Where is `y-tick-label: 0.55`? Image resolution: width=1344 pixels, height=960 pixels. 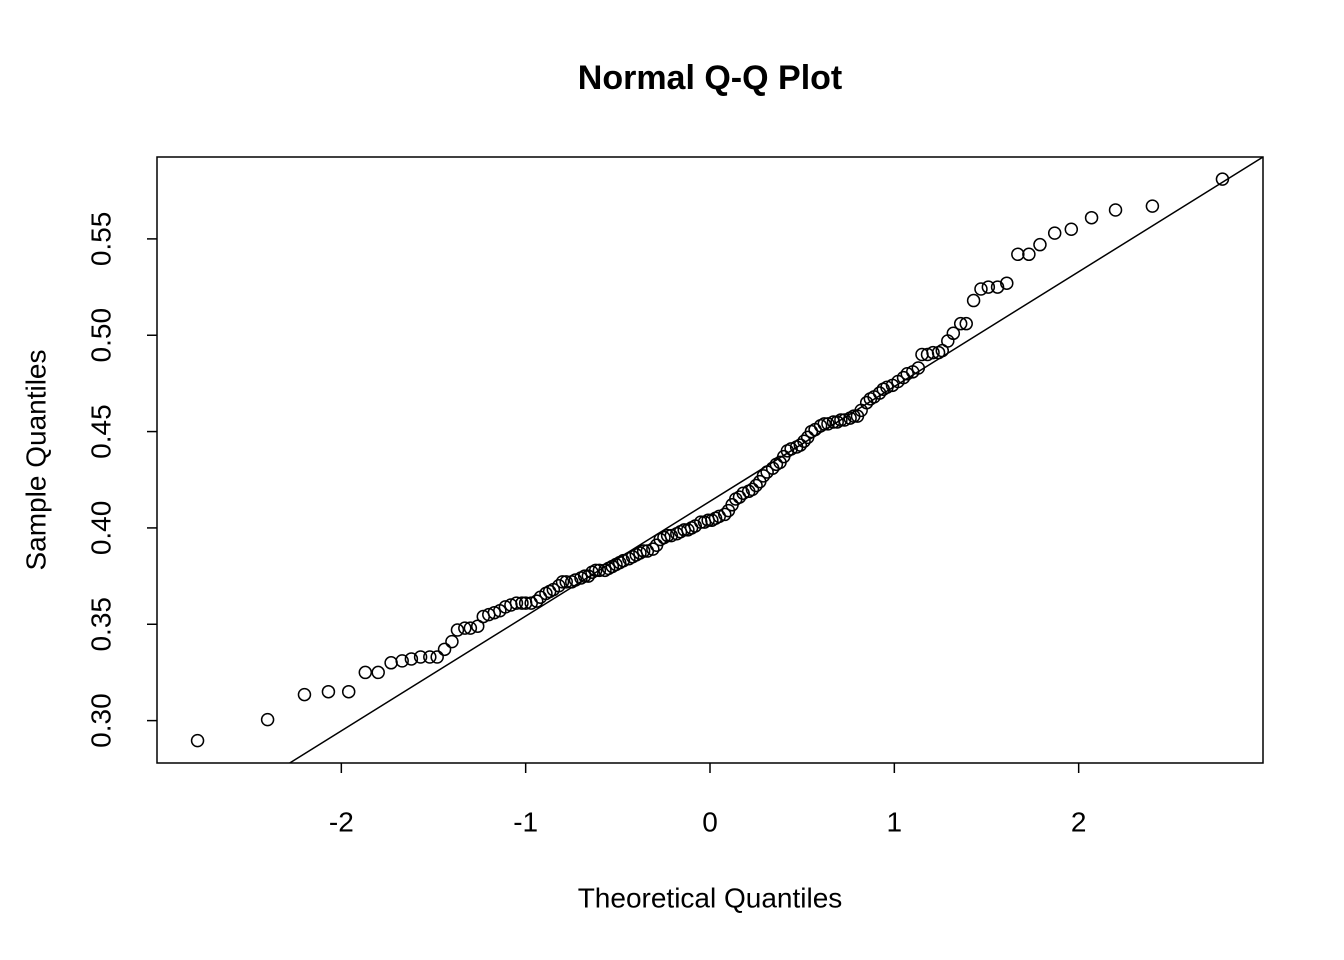 y-tick-label: 0.55 is located at coordinates (100, 239).